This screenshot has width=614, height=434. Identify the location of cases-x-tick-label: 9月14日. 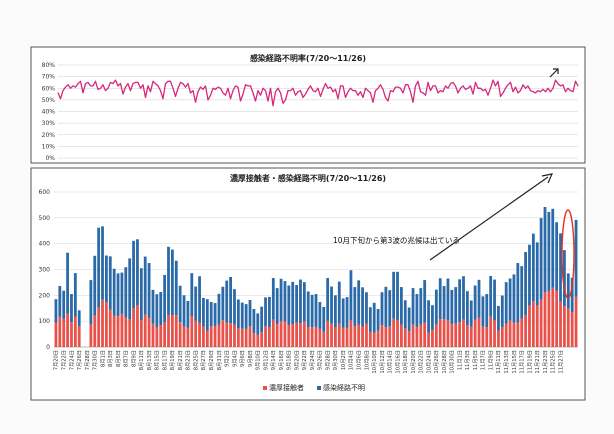
(273, 360).